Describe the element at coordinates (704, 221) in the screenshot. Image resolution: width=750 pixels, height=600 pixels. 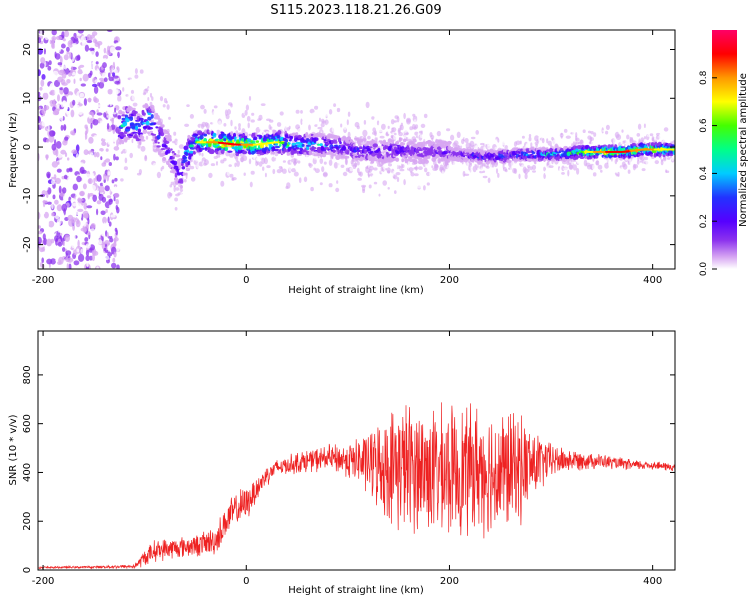
I see `colorbar-tick-label: 0.2` at that location.